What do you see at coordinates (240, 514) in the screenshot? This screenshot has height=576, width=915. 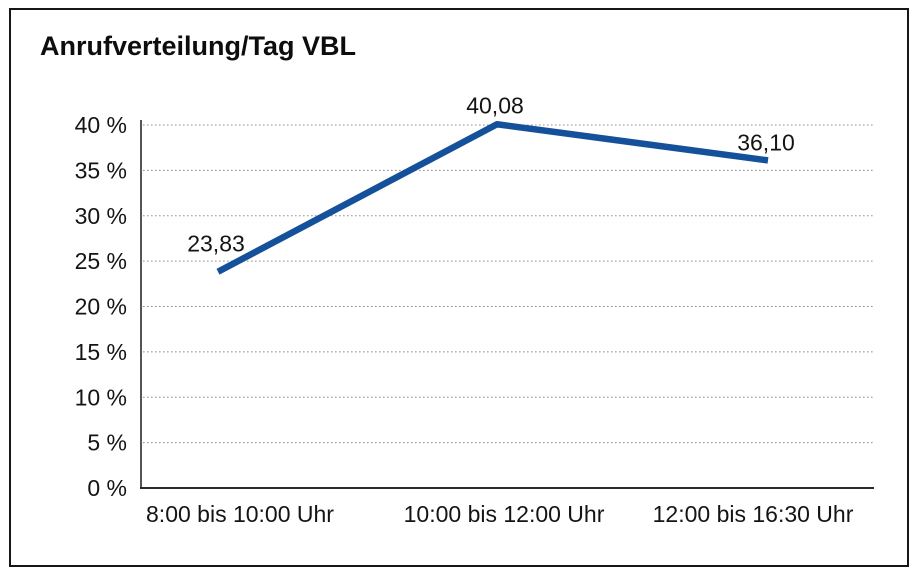 I see `x-tick-label: 8:00 bis 10:00 Uhr` at bounding box center [240, 514].